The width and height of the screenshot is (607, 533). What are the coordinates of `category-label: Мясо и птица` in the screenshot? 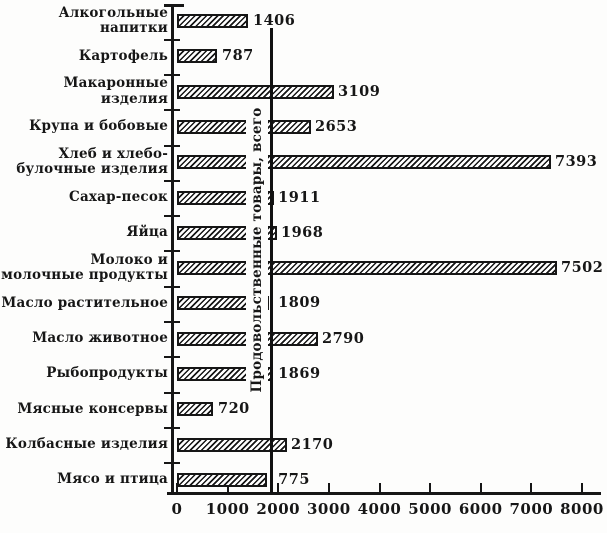 It's located at (112, 479).